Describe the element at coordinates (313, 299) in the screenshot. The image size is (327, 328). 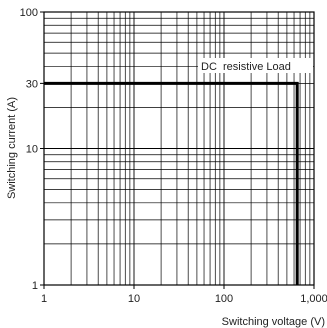
I see `x-tick-label: 1,000` at that location.